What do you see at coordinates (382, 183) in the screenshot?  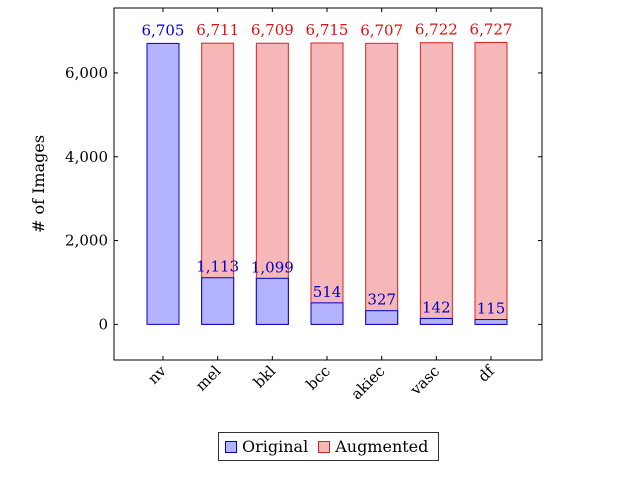 I see `bar-augmented-akiec` at bounding box center [382, 183].